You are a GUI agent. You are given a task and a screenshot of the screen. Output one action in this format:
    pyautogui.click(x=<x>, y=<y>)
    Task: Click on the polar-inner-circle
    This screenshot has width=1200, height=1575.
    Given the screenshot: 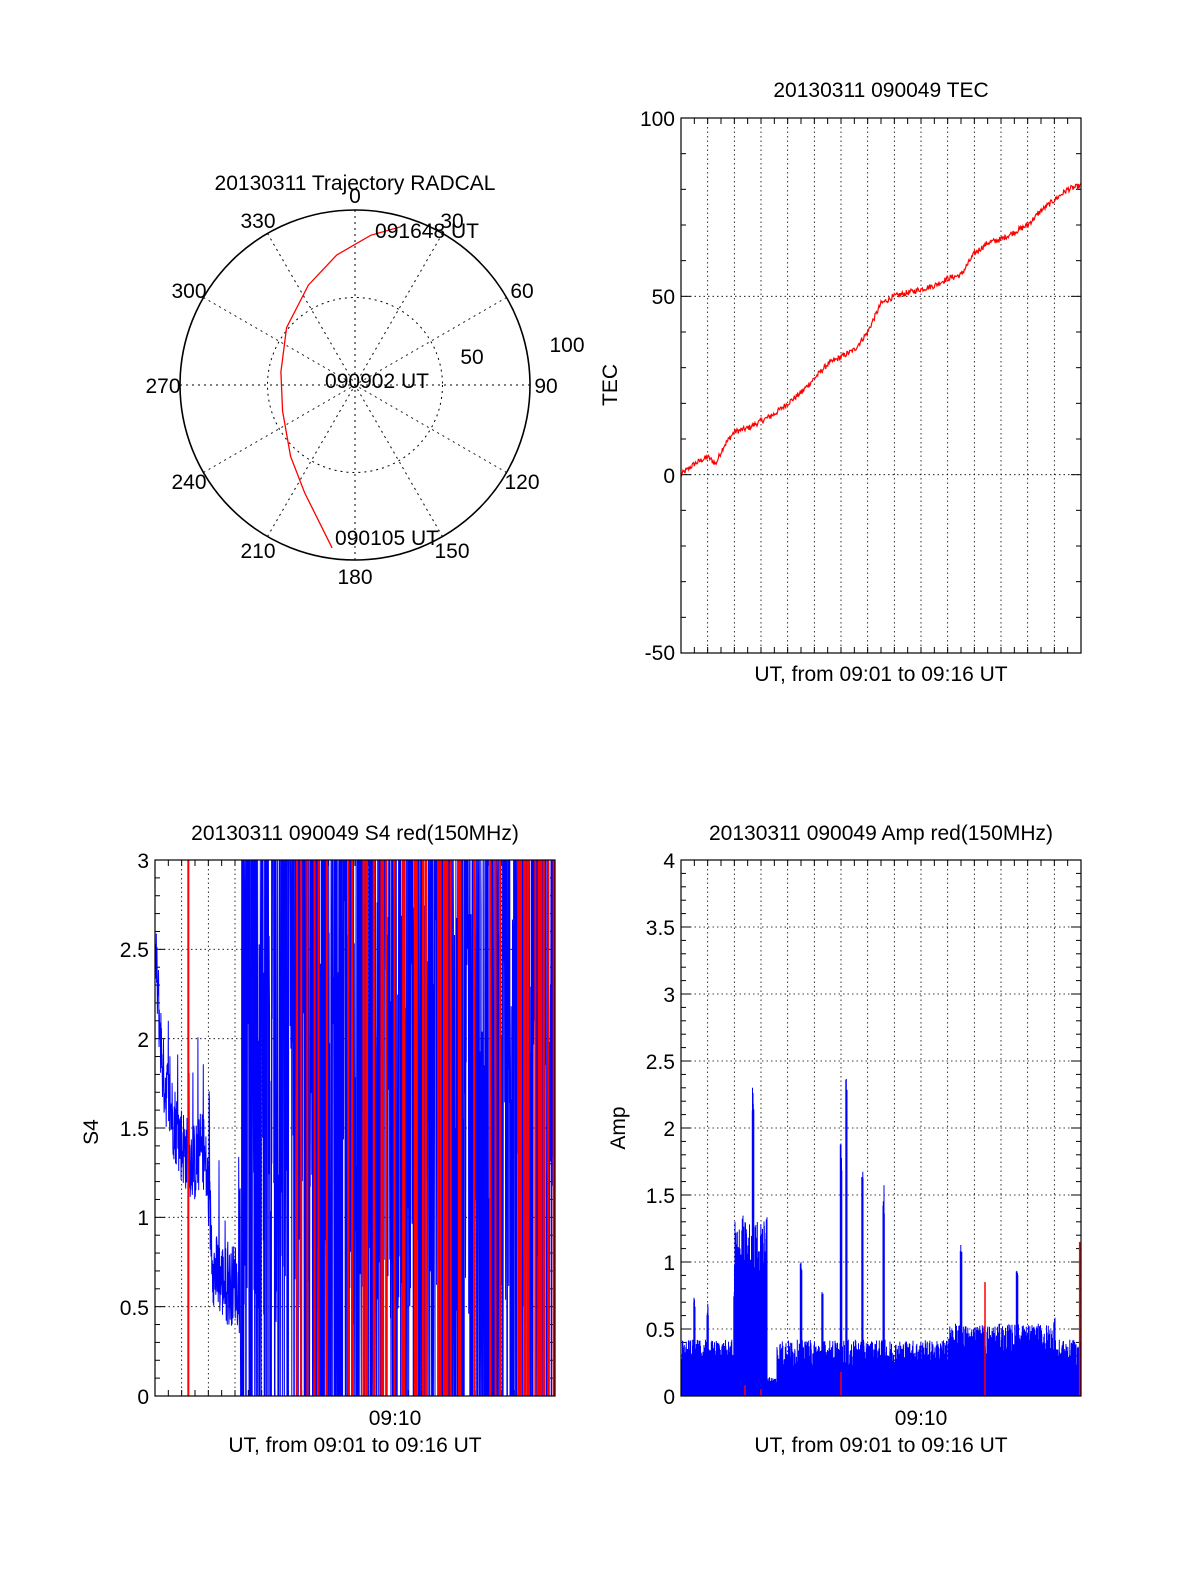 What is the action you would take?
    pyautogui.click(x=355, y=385)
    